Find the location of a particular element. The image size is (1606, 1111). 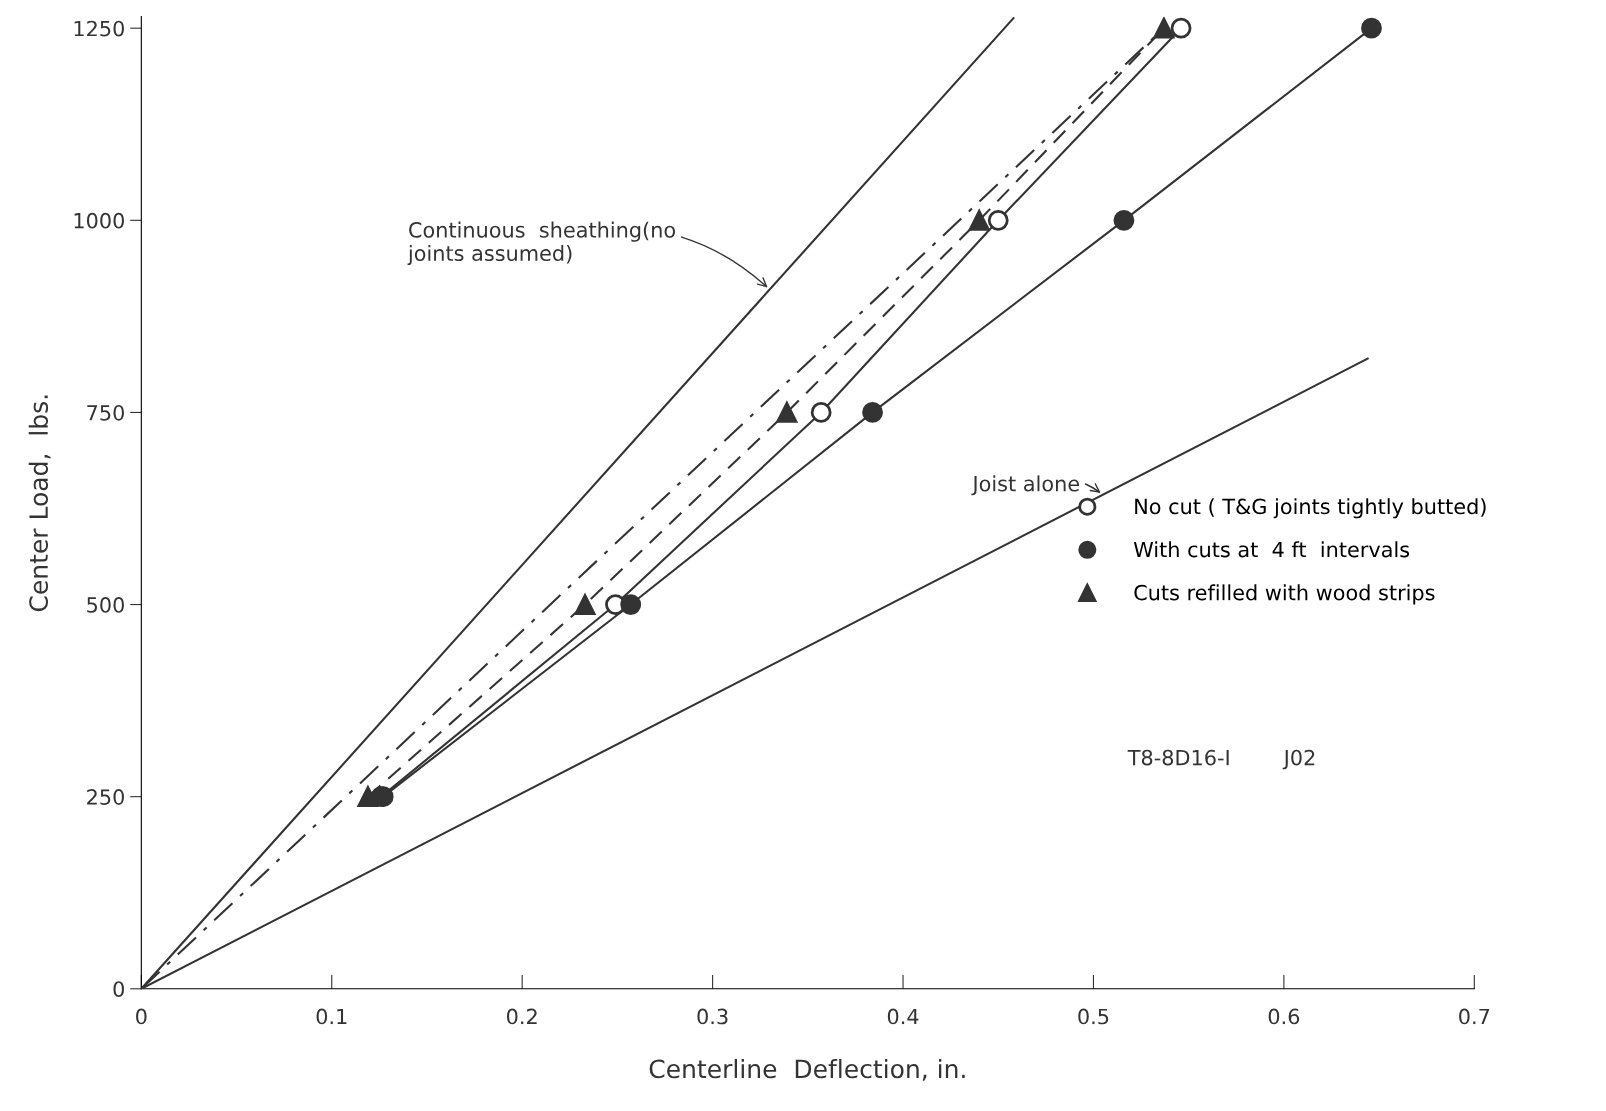

annotation: Continuous sheathing(no joints assumed) is located at coordinates (541, 243).